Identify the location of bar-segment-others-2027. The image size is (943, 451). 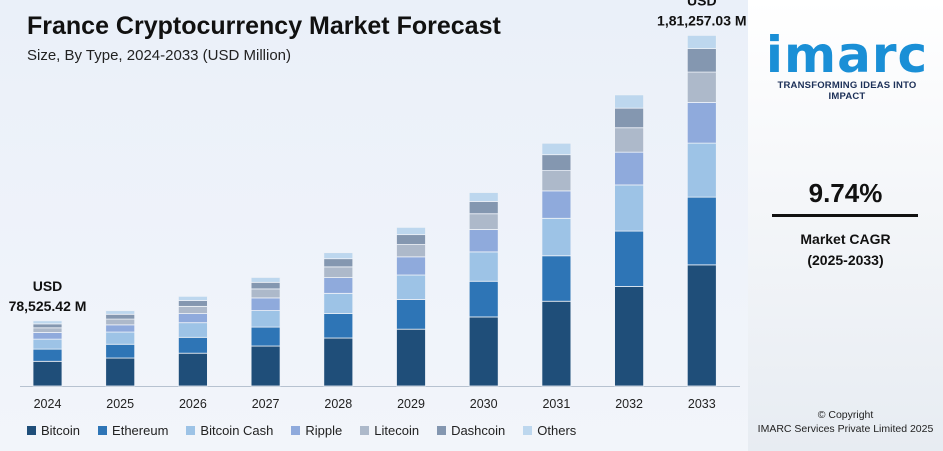
(265, 280).